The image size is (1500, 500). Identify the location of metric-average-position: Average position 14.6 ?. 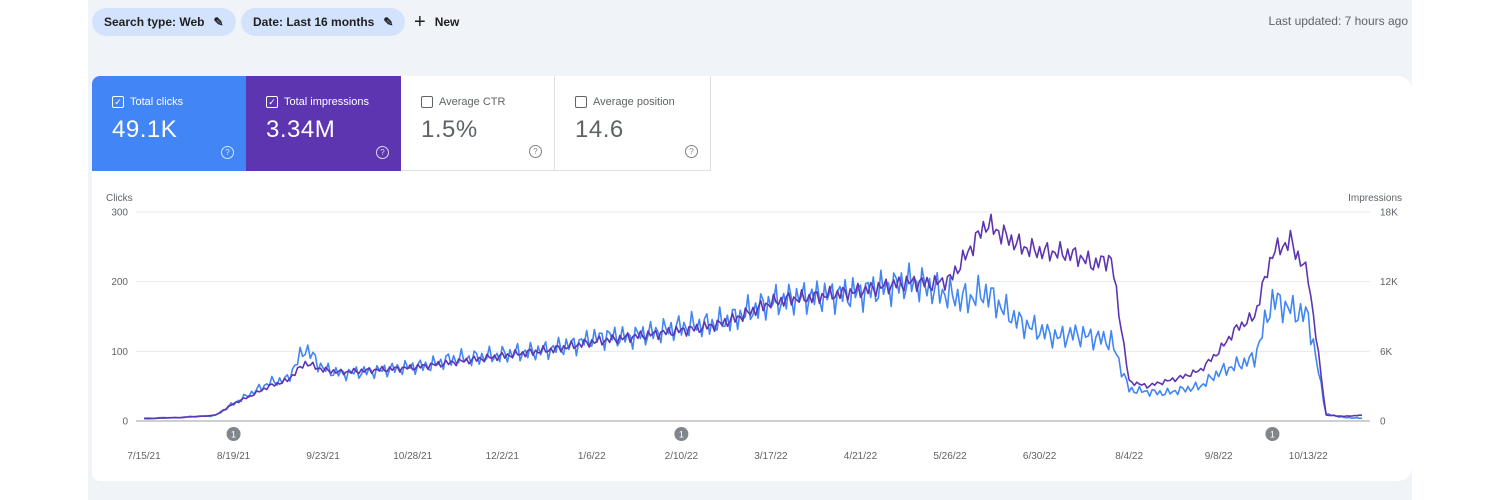
(633, 123).